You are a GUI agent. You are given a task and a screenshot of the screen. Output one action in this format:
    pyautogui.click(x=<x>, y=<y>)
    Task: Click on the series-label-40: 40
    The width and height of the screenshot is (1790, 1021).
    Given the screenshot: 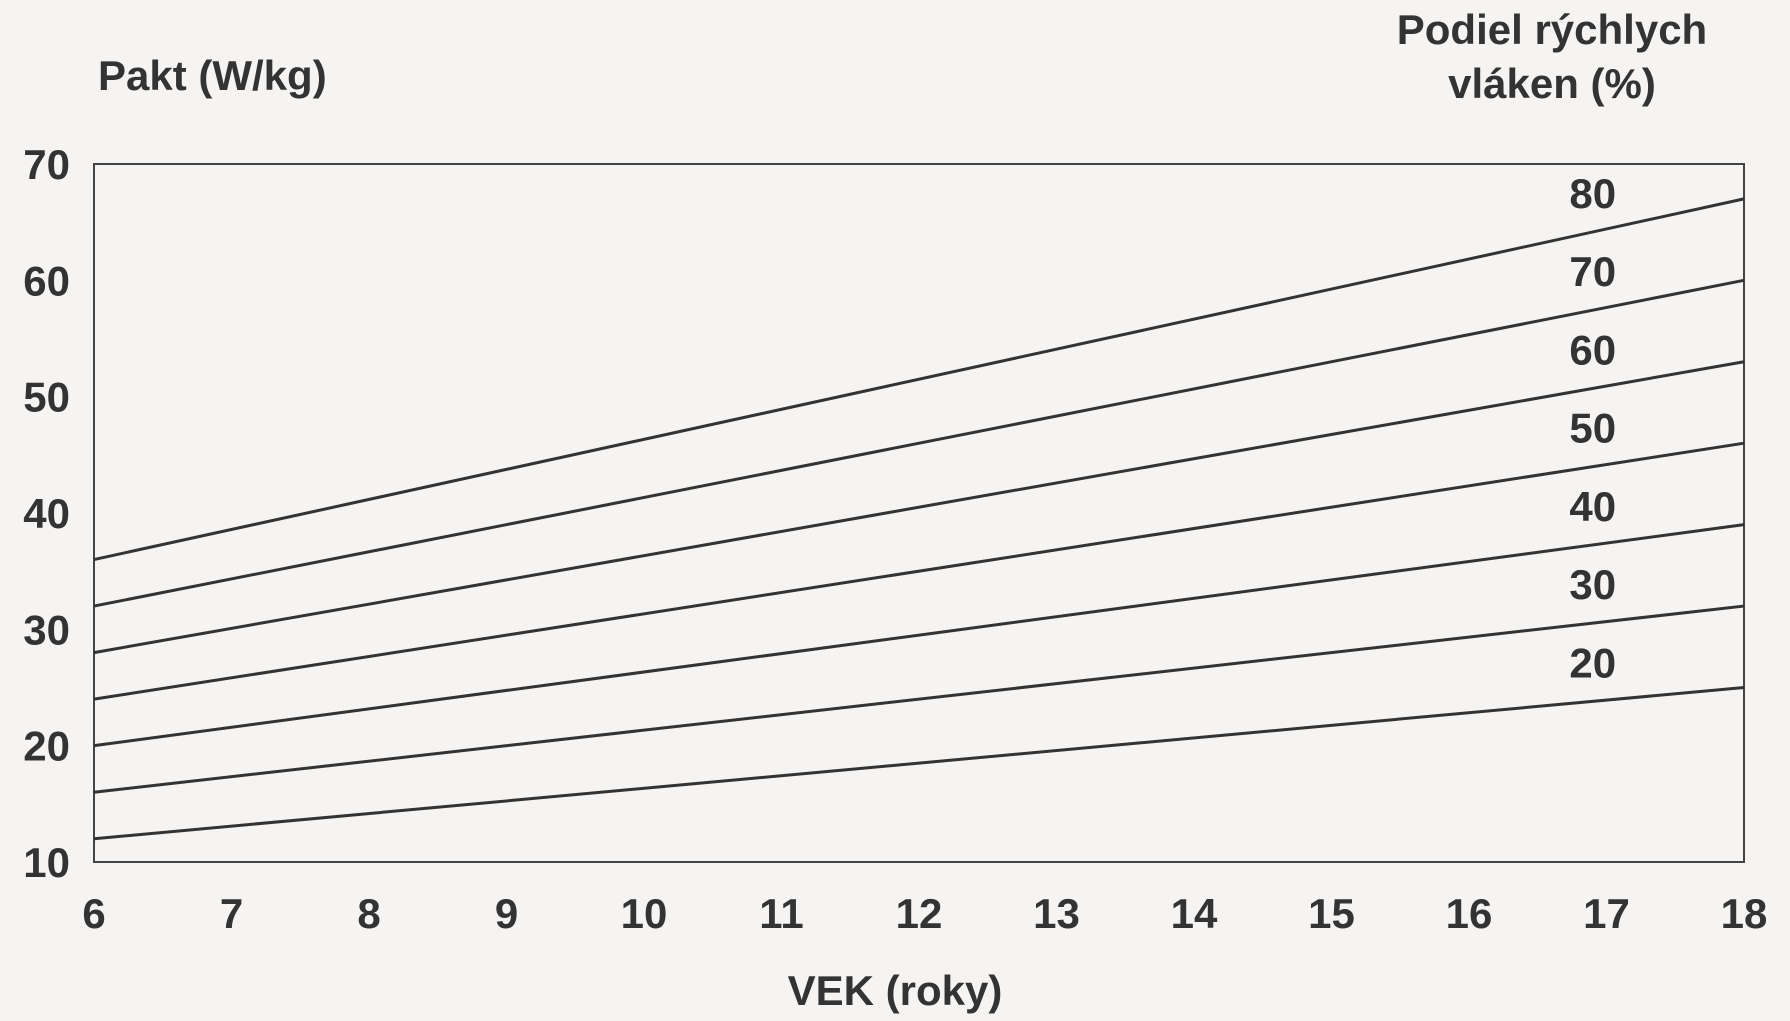 What is the action you would take?
    pyautogui.click(x=1592, y=506)
    